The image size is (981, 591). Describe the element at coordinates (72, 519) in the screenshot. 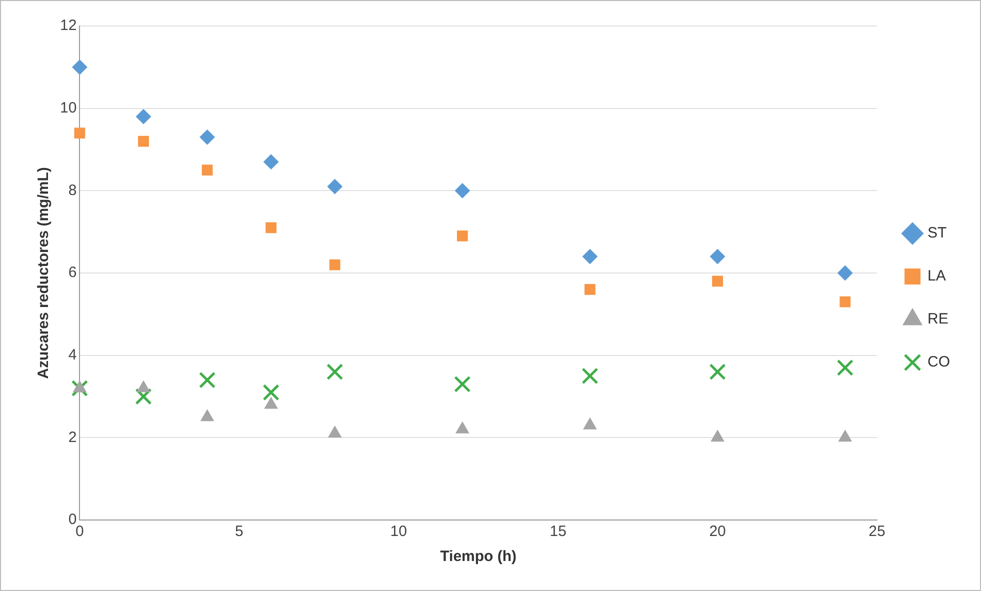

I see `y-tick-label: 0` at that location.